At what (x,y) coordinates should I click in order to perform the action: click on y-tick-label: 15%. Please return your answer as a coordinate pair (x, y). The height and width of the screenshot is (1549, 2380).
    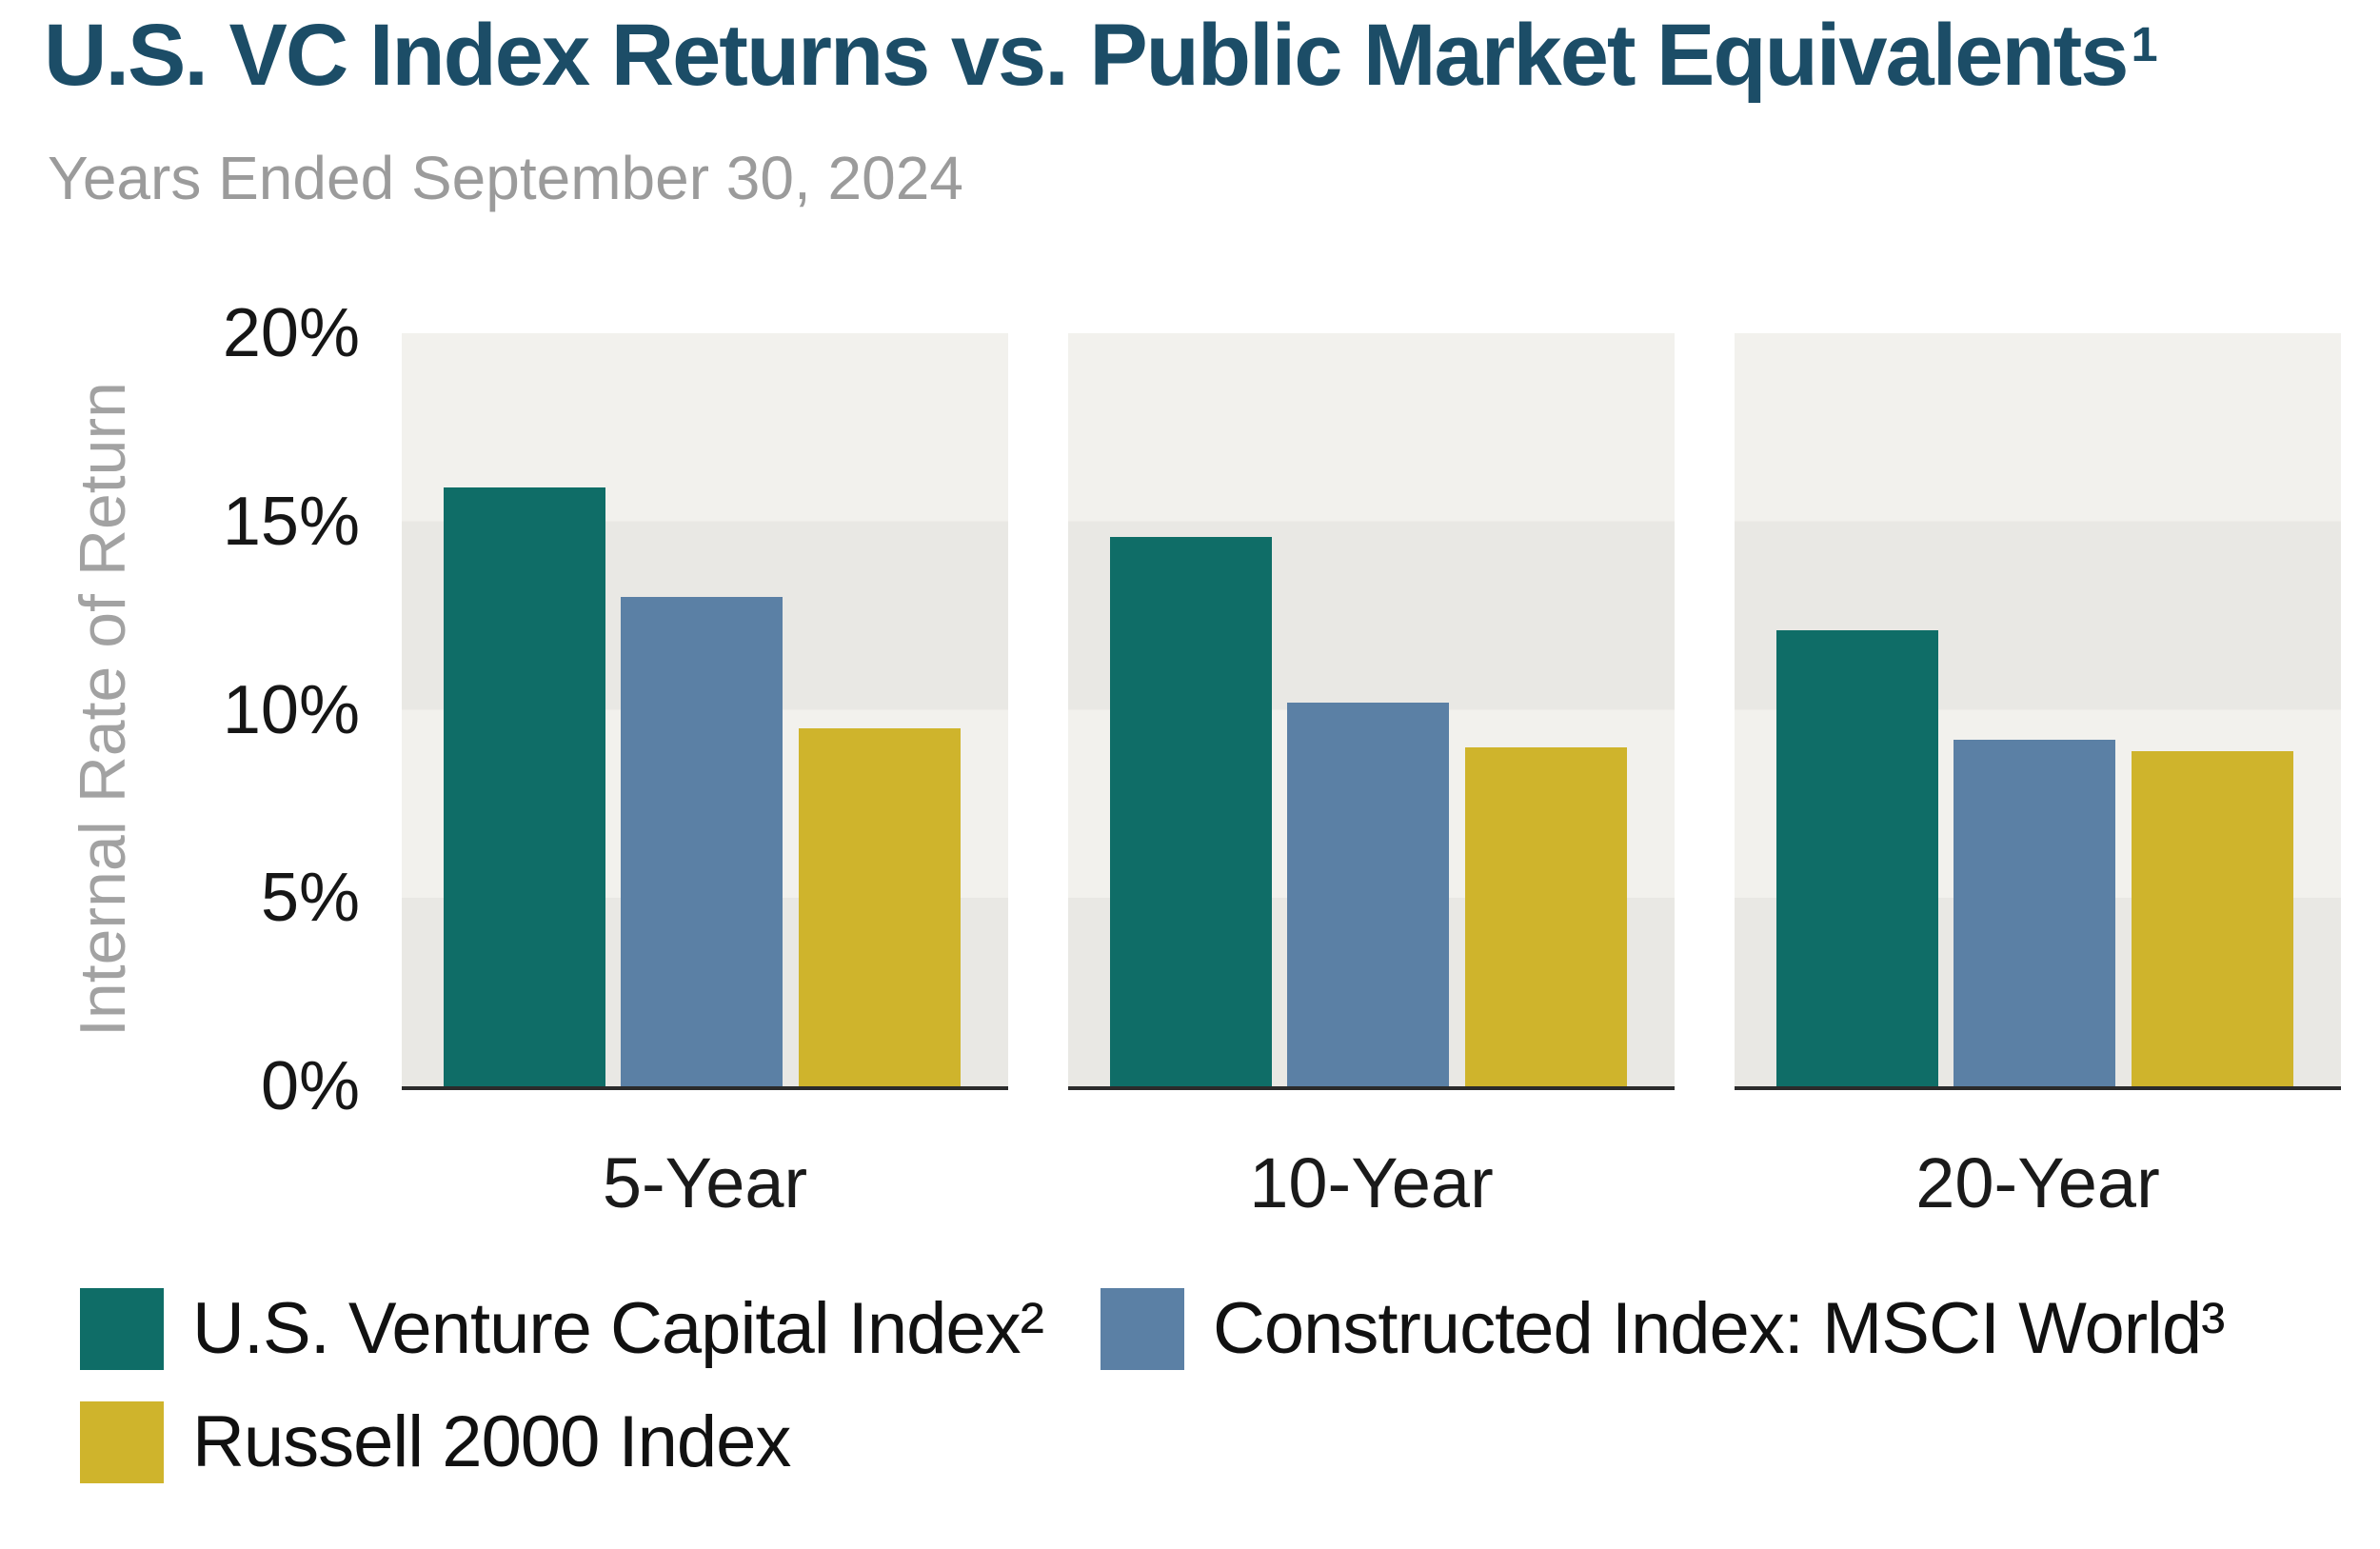
    Looking at the image, I should click on (291, 522).